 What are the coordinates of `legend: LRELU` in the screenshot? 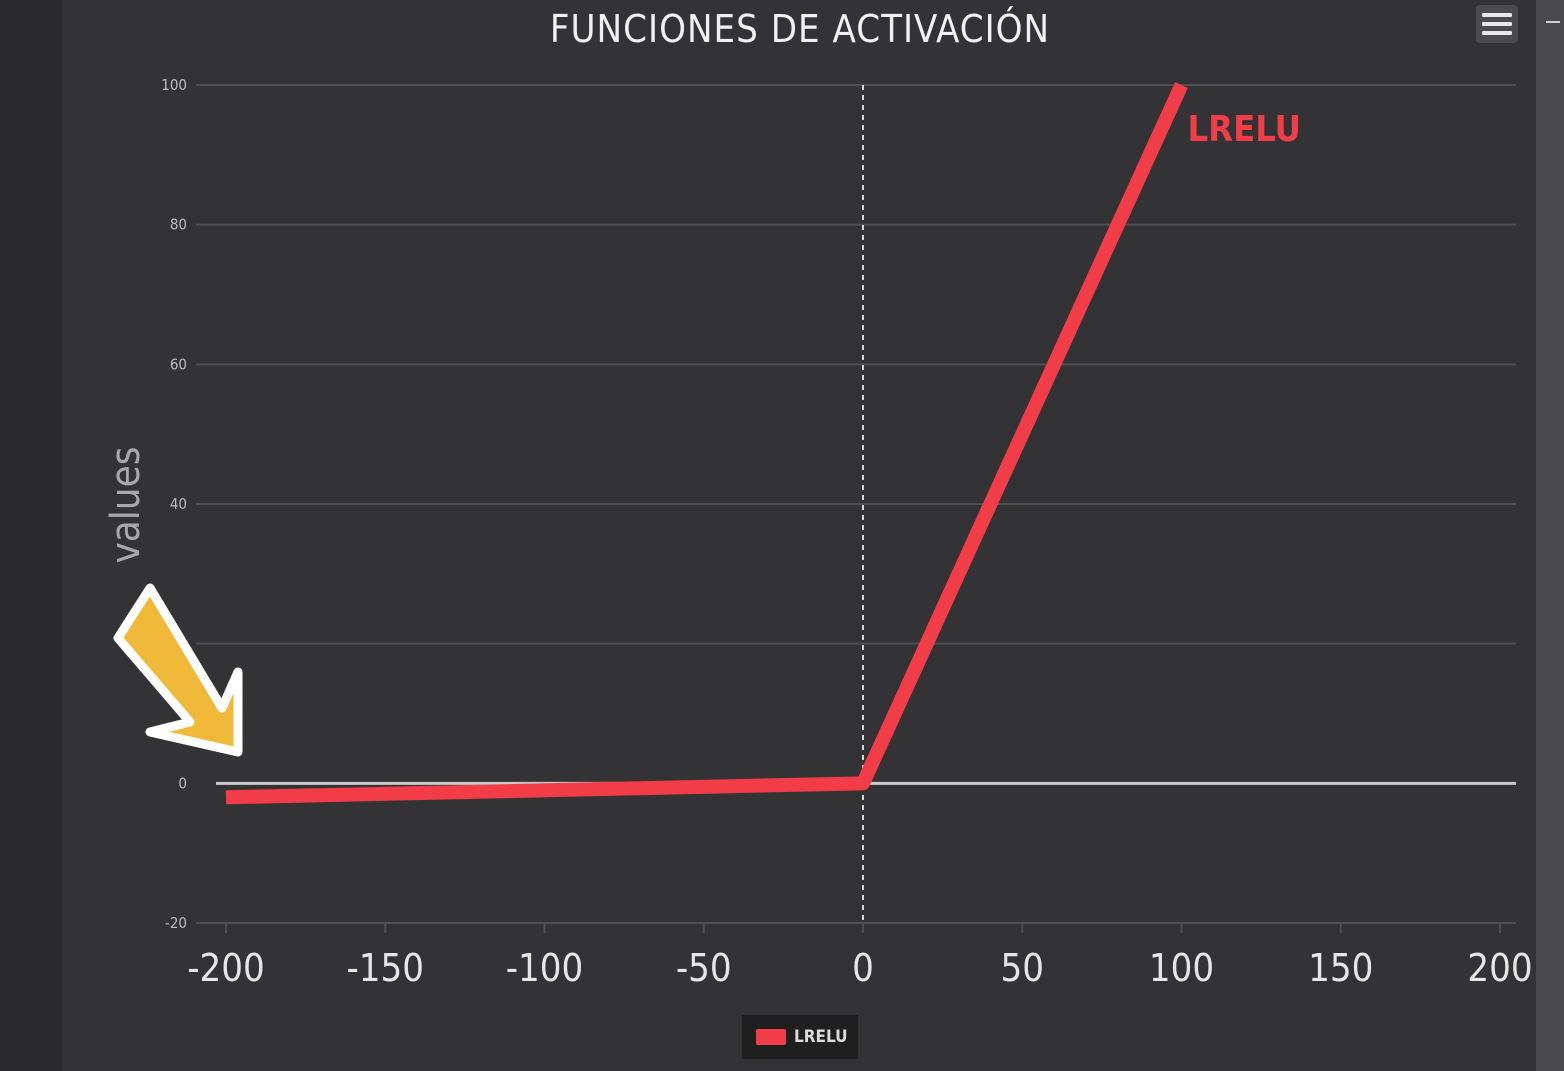 It's located at (800, 1037).